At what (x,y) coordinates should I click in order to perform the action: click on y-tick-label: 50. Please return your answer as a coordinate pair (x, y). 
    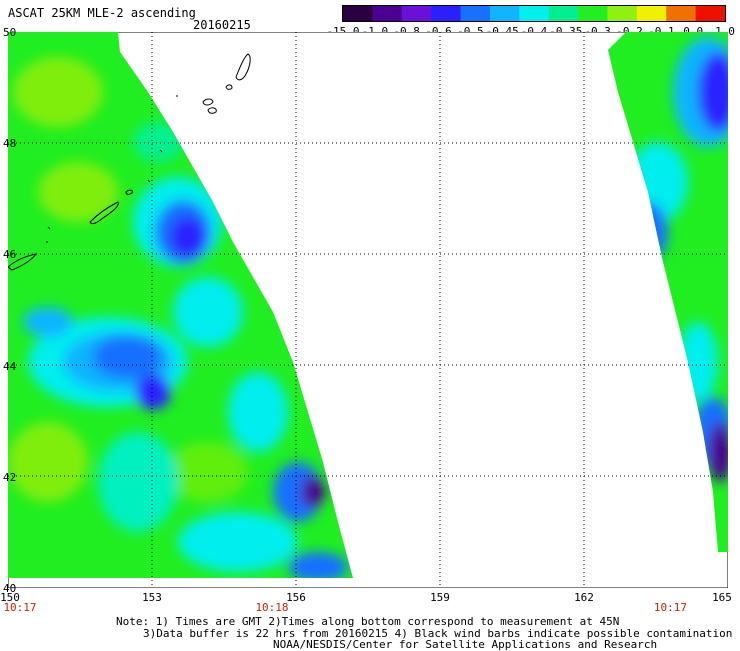
    Looking at the image, I should click on (10, 32).